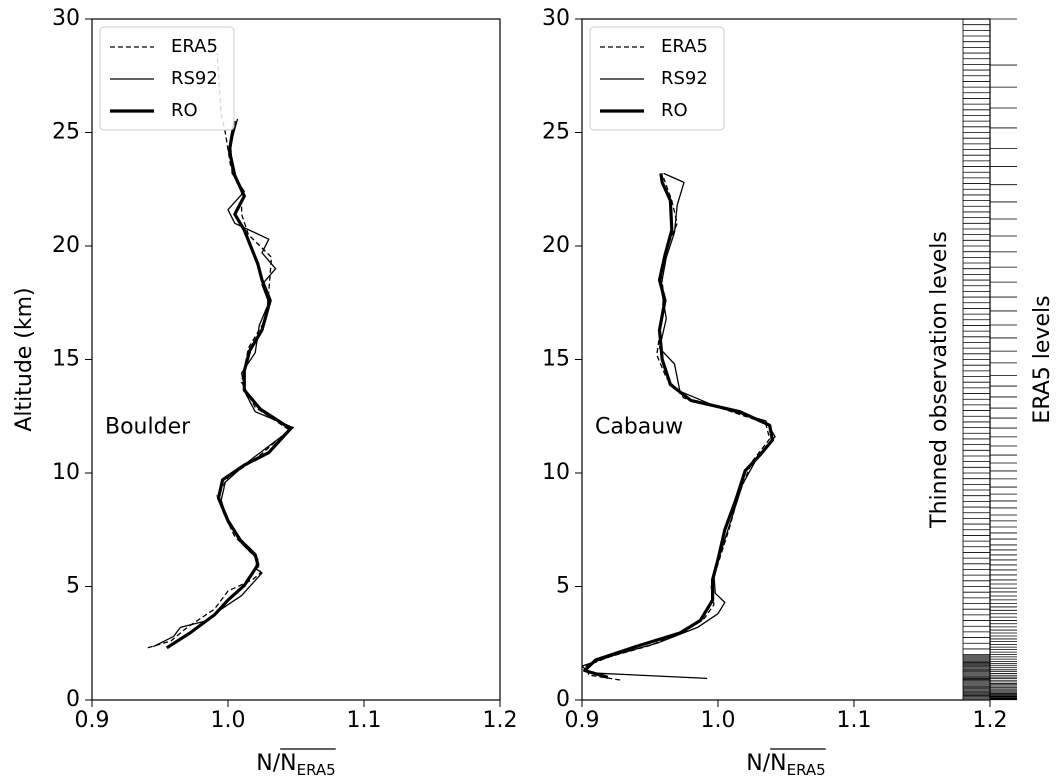  I want to click on y-axis-label: Altitude (km), so click(24, 359).